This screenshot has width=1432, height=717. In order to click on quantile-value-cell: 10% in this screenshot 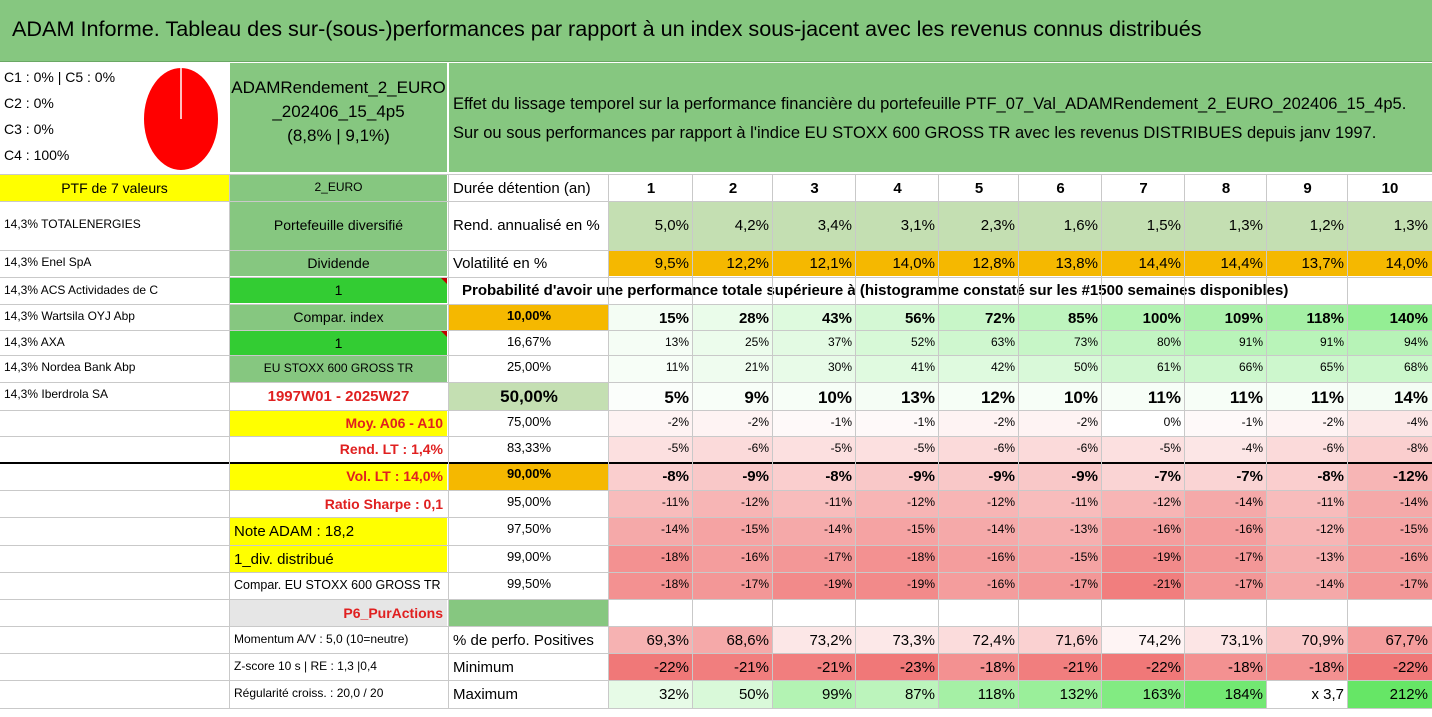, I will do `click(814, 396)`.